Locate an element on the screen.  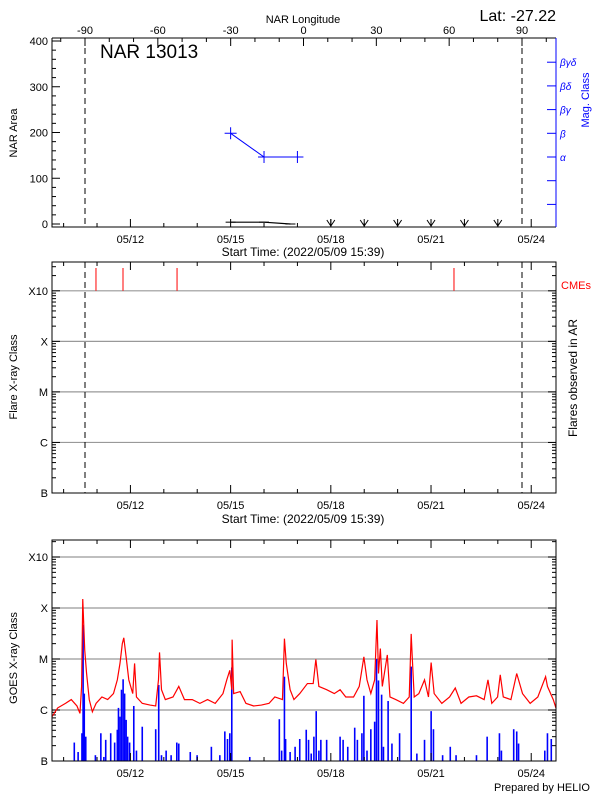
cme-legend-label: CMEs is located at coordinates (576, 286).